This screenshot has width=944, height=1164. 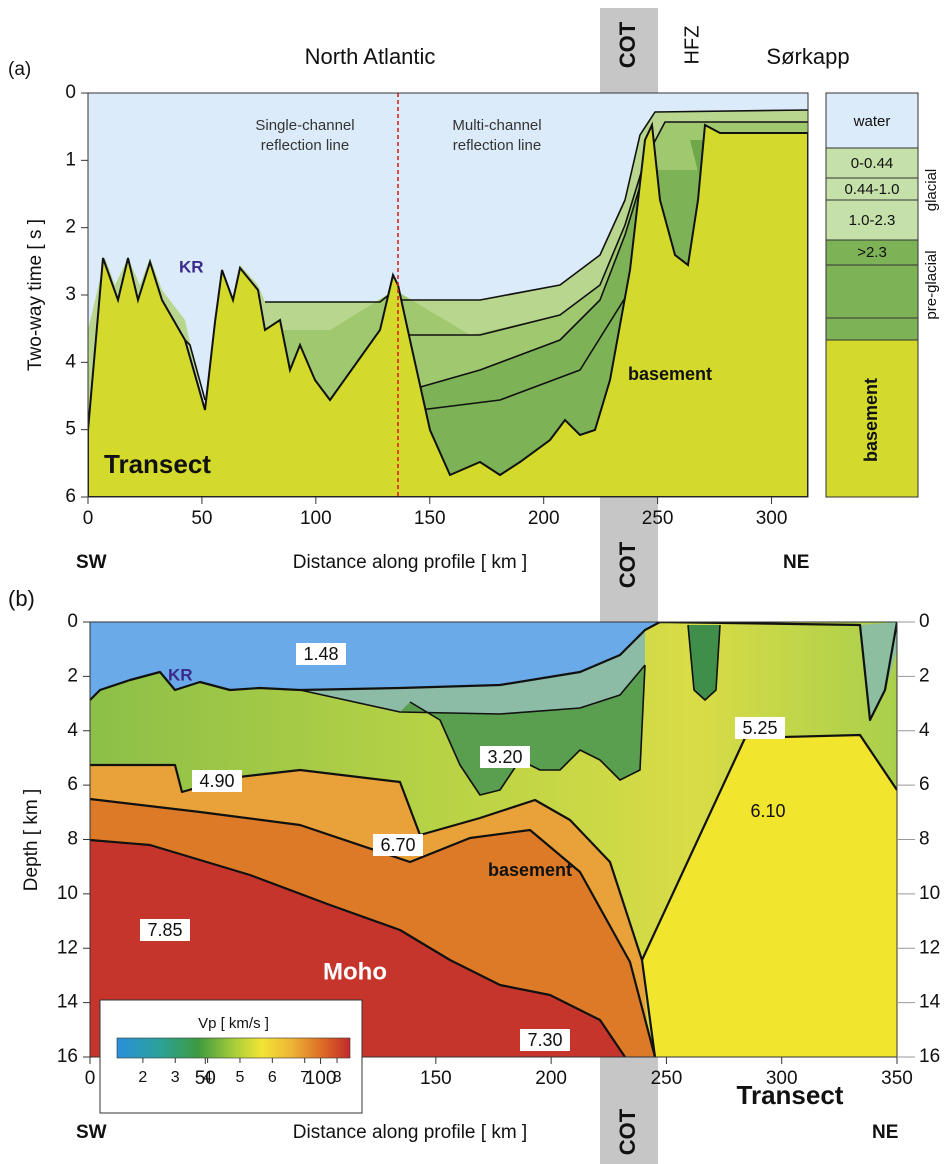 What do you see at coordinates (321, 1078) in the screenshot?
I see `x-tick-label: 100` at bounding box center [321, 1078].